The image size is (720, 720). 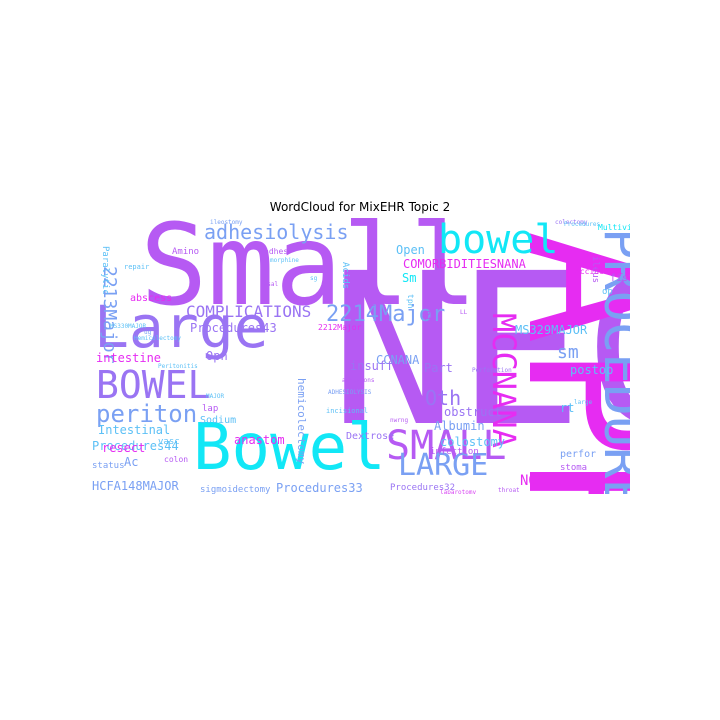 I want to click on cloud-word: sg, so click(x=314, y=278).